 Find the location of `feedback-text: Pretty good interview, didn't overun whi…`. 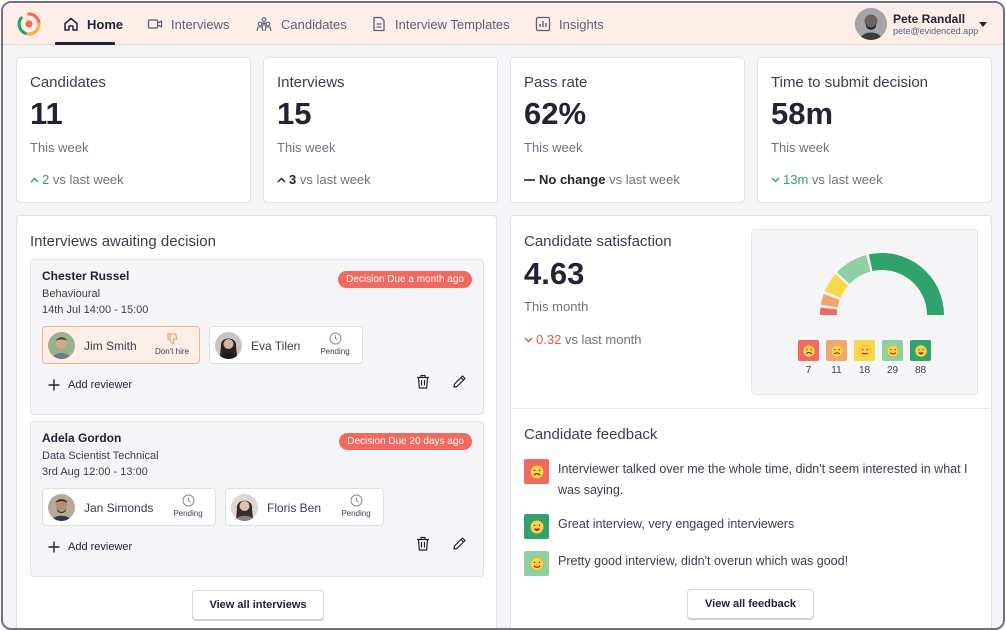

feedback-text: Pretty good interview, didn't overun whi… is located at coordinates (703, 561).